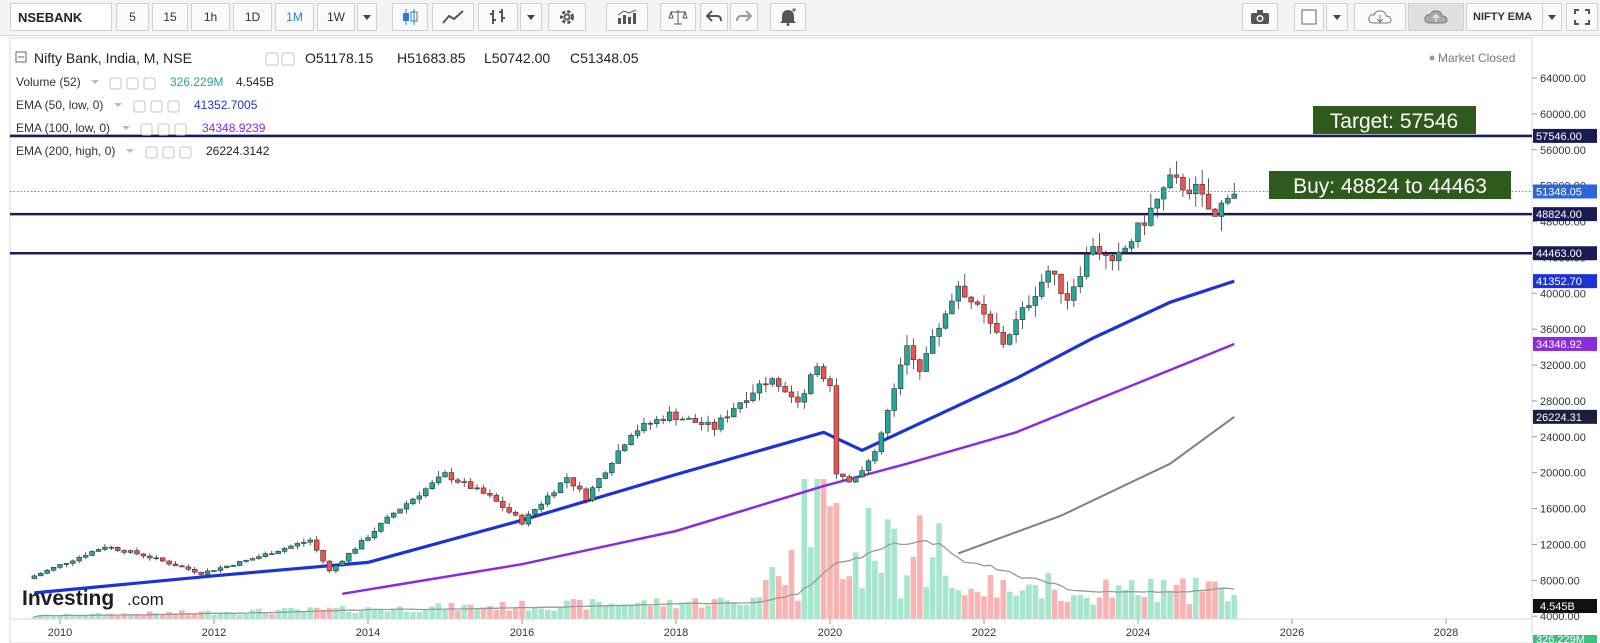  I want to click on interval-1h-button: 1h, so click(210, 17).